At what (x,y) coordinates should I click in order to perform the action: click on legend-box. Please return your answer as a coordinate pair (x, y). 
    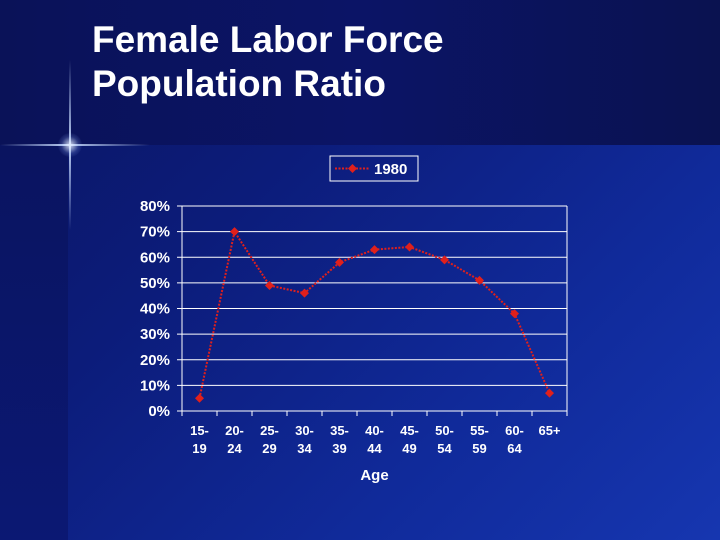
    Looking at the image, I should click on (374, 168).